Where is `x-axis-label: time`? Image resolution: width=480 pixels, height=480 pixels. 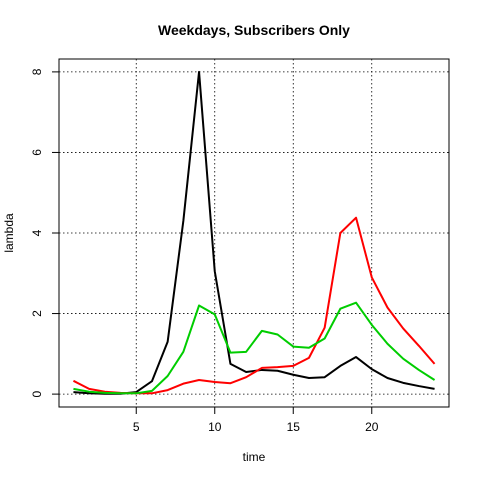
x-axis-label: time is located at coordinates (254, 457).